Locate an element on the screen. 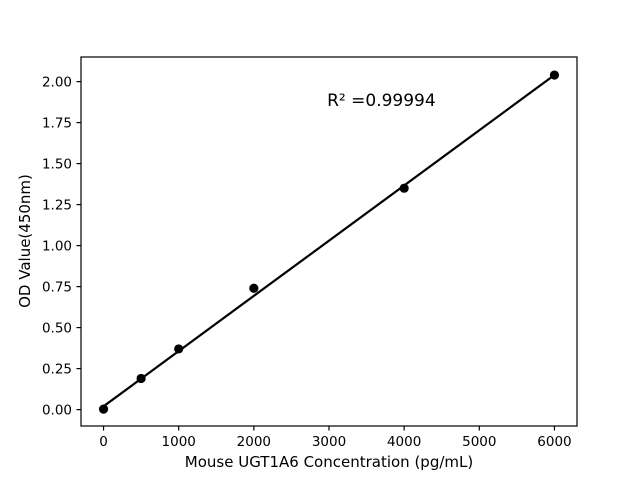 The height and width of the screenshot is (480, 640). x-tick-label: 3000 is located at coordinates (329, 442).